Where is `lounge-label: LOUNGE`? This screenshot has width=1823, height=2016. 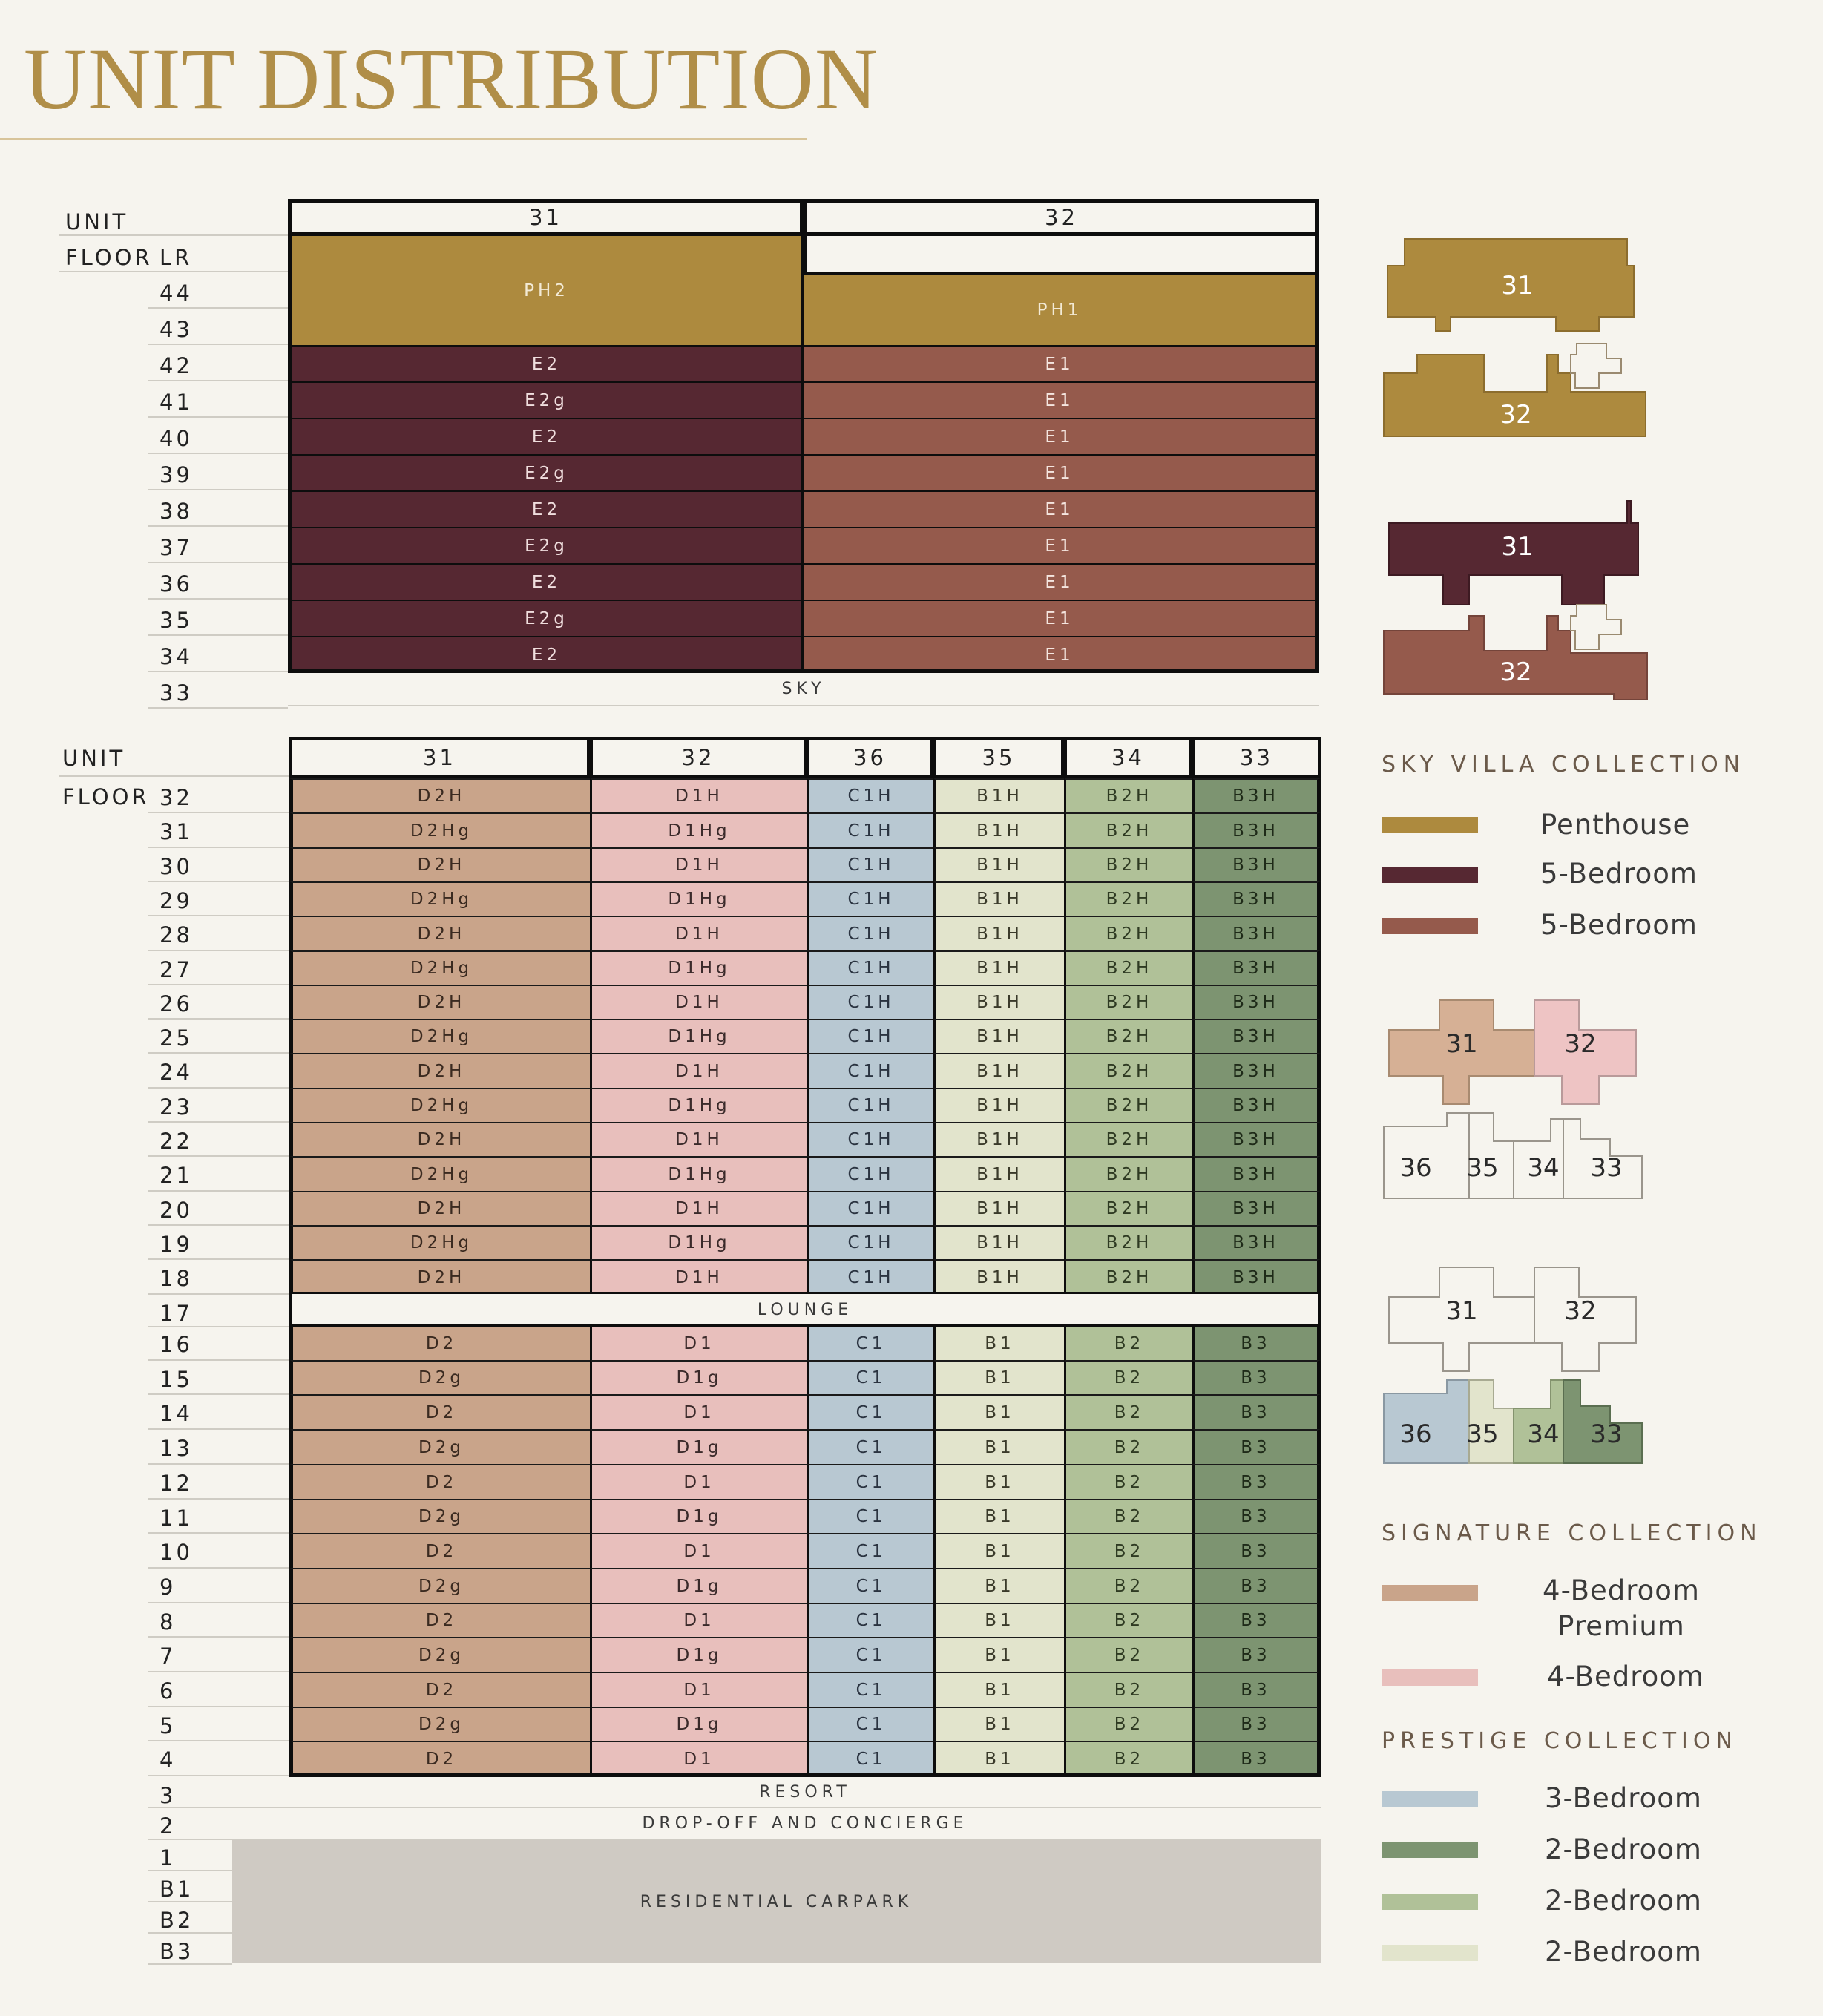
lounge-label: LOUNGE is located at coordinates (805, 1309).